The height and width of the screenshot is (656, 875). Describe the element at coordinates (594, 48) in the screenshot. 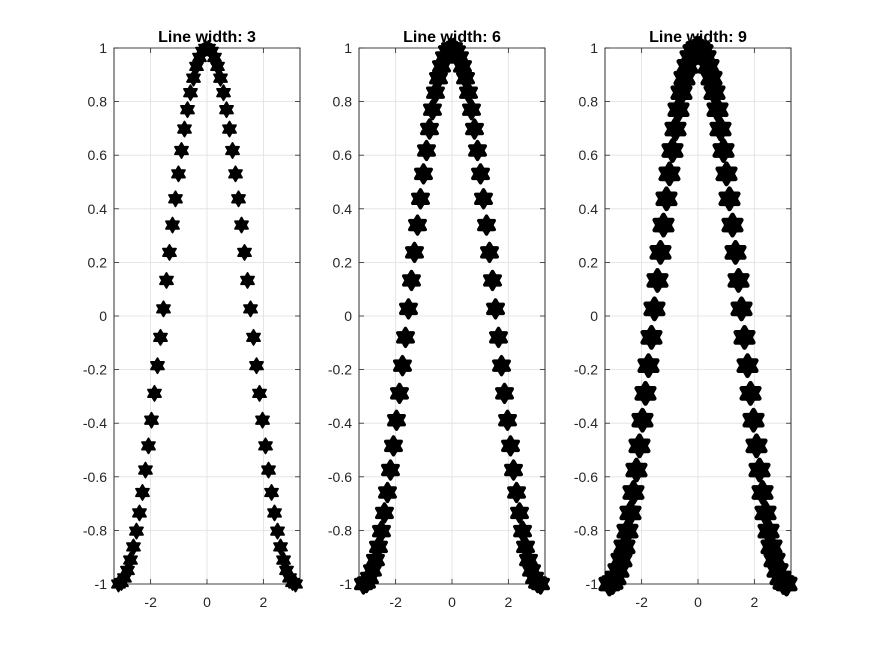

I see `y-tick-label: 1` at that location.